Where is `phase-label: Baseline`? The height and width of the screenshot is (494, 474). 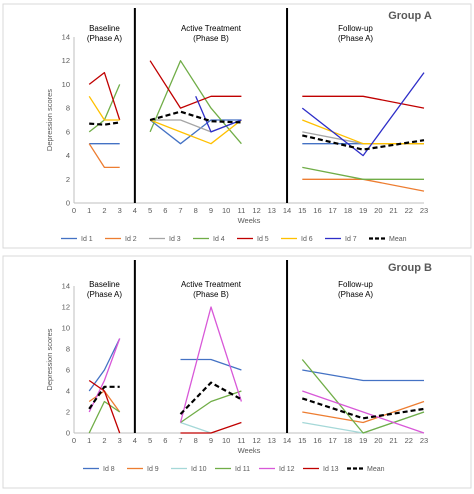 phase-label: Baseline is located at coordinates (104, 28).